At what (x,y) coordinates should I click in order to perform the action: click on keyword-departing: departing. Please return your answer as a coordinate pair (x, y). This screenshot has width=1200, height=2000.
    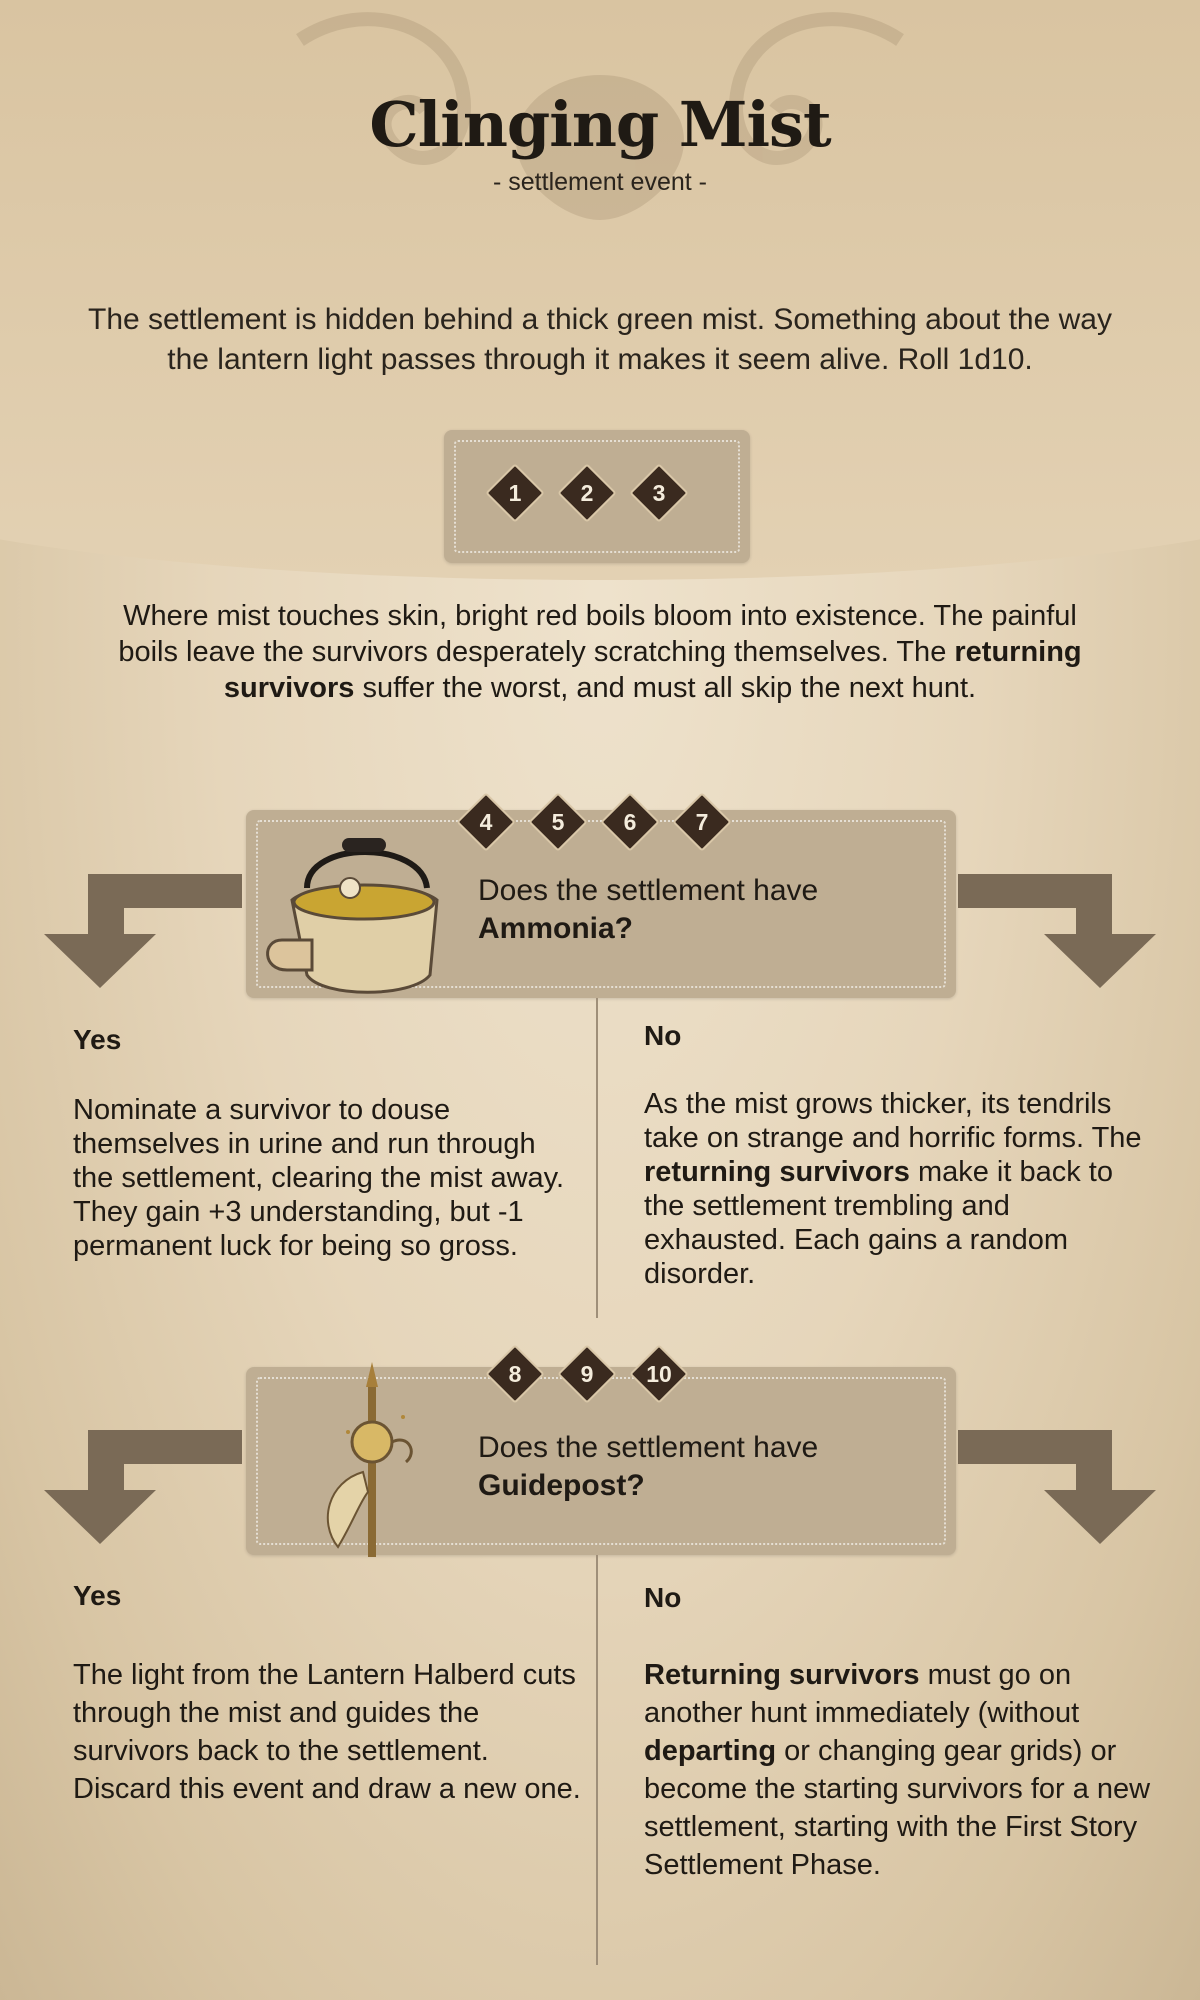
    Looking at the image, I should click on (710, 1751).